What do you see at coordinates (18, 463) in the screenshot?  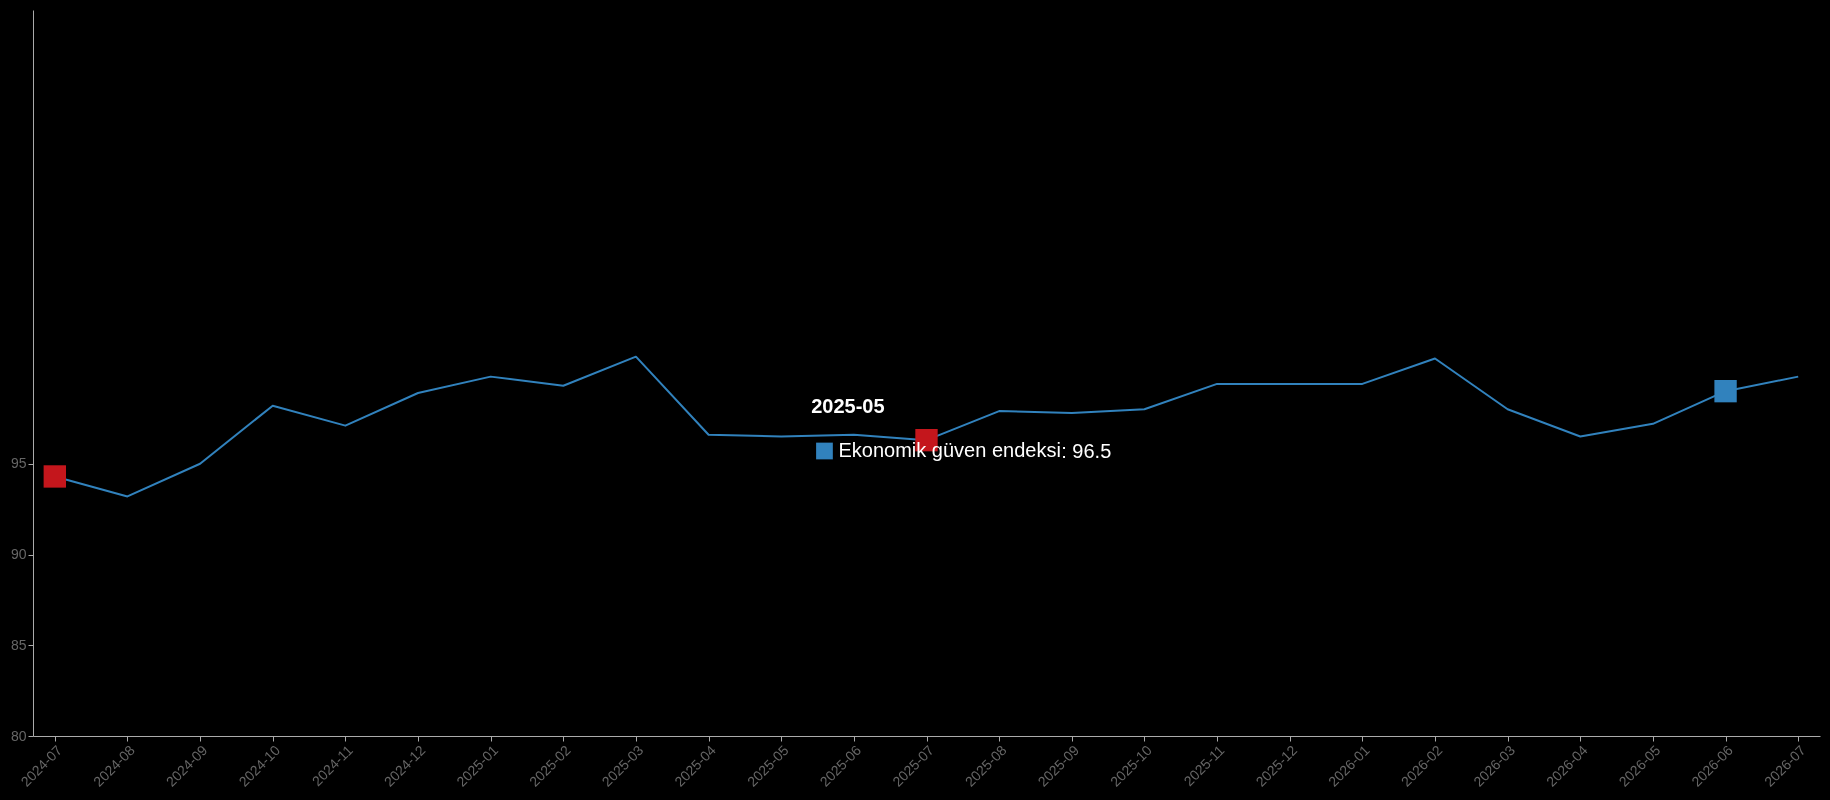 I see `y-tick-label: 95` at bounding box center [18, 463].